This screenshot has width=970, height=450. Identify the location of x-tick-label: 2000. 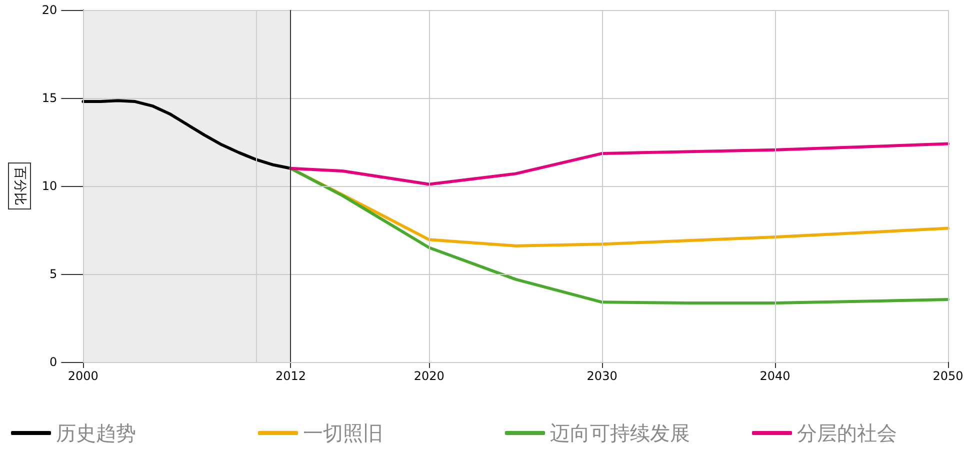
(83, 376).